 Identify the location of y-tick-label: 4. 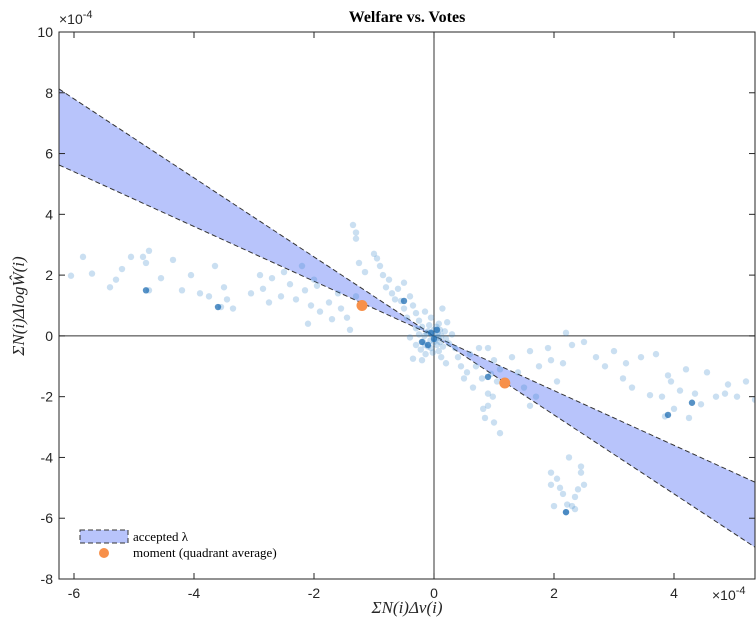
(49, 214).